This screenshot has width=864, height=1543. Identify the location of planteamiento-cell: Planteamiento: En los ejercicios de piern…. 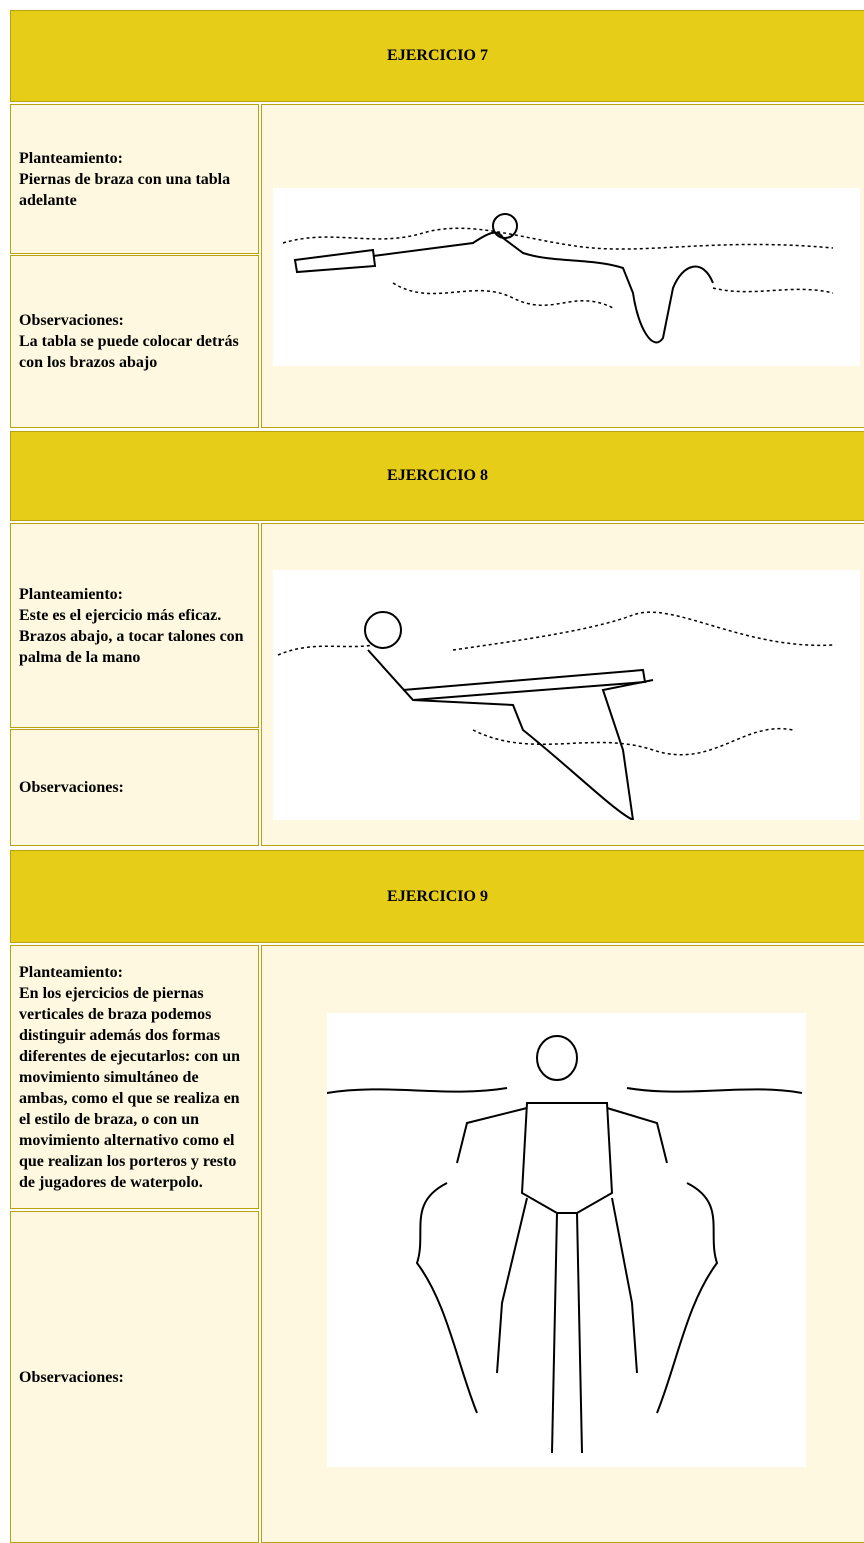
(134, 1077).